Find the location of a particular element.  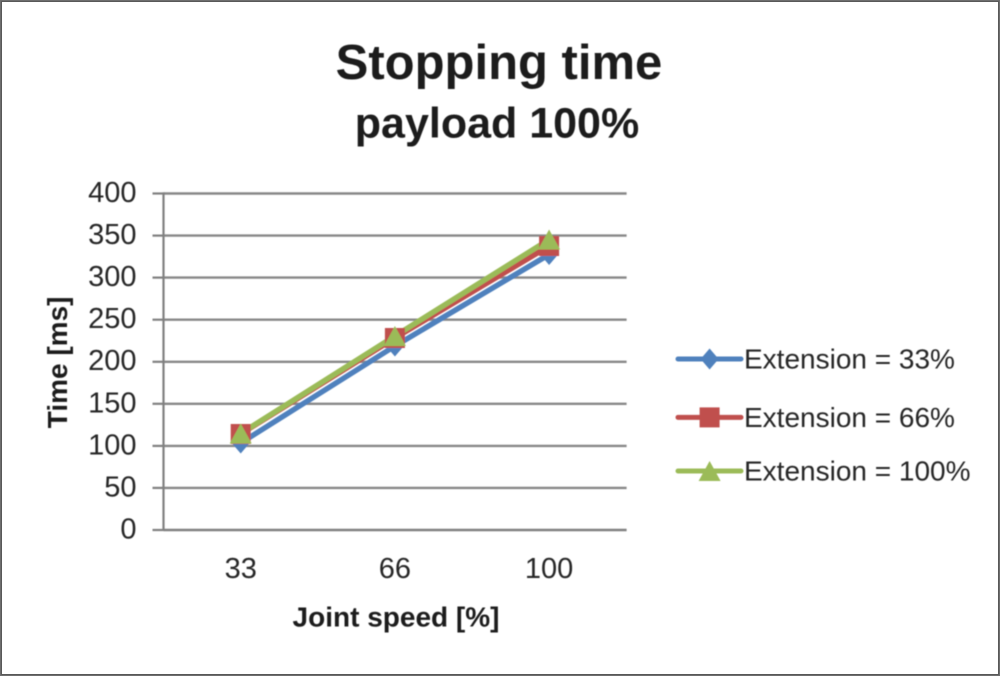

svg-text: 50 is located at coordinates (120, 487).